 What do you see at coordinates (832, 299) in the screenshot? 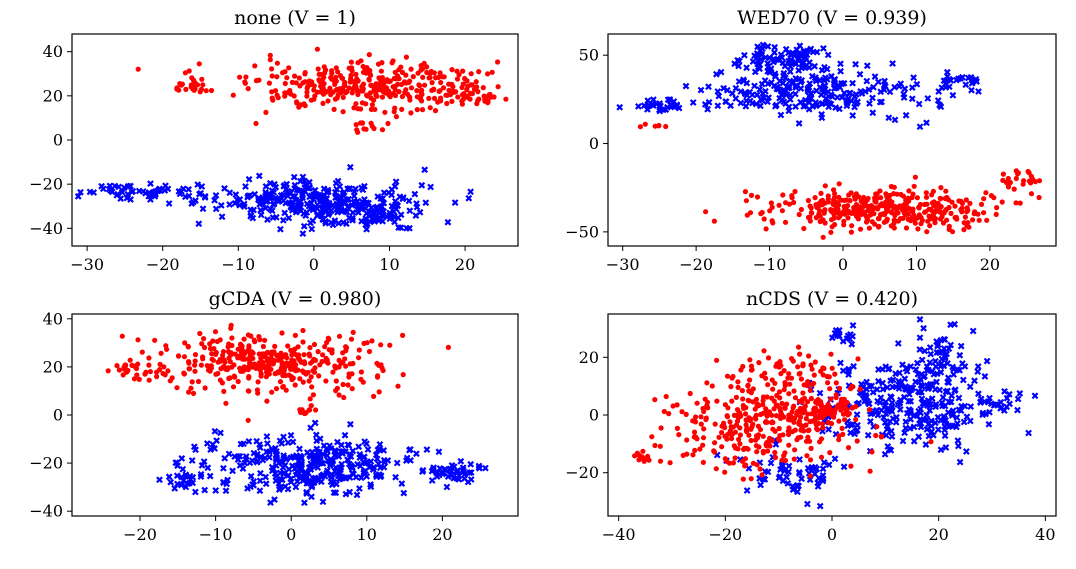
I see `subplot-title: nCDS (V = 0.420)` at bounding box center [832, 299].